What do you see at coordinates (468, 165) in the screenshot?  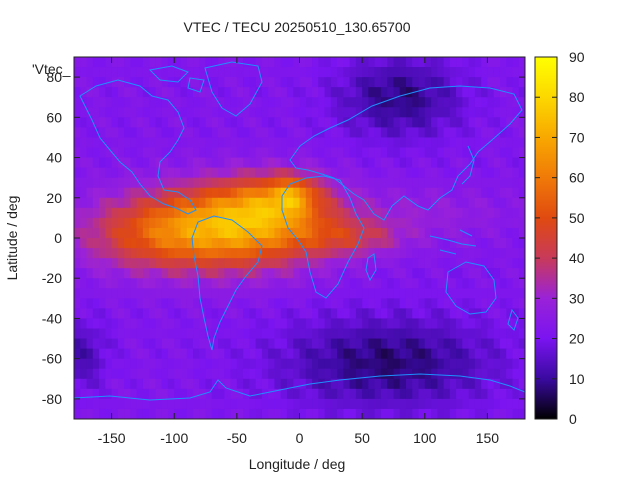 I see `coastline-japan` at bounding box center [468, 165].